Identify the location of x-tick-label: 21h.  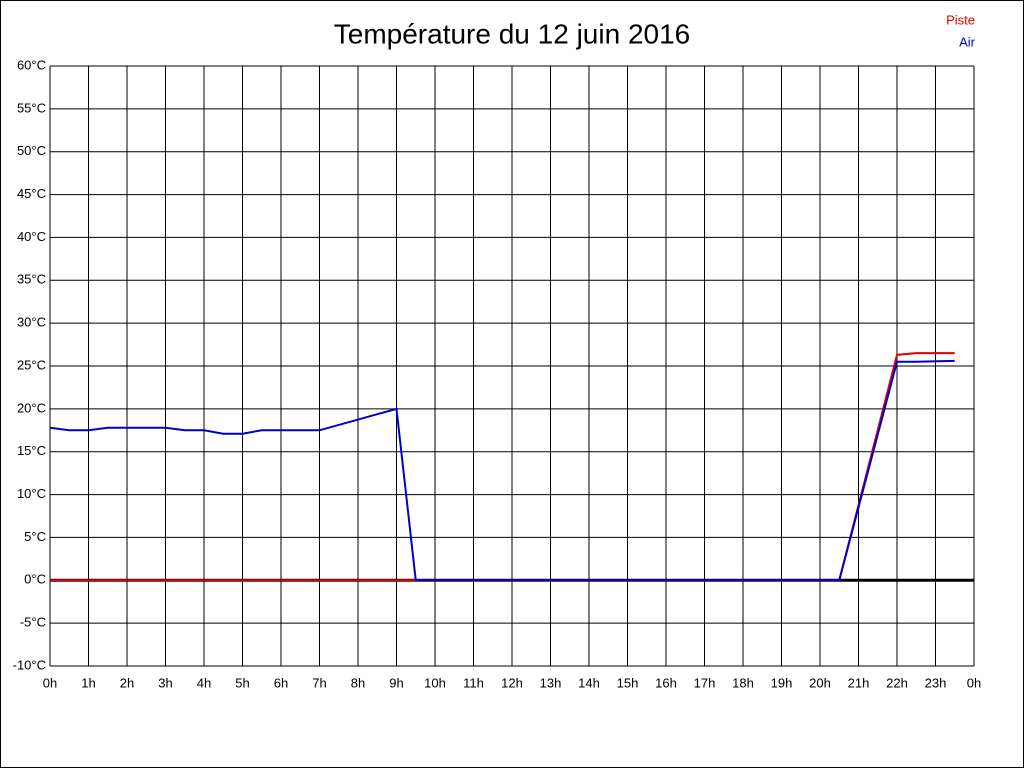
(859, 682).